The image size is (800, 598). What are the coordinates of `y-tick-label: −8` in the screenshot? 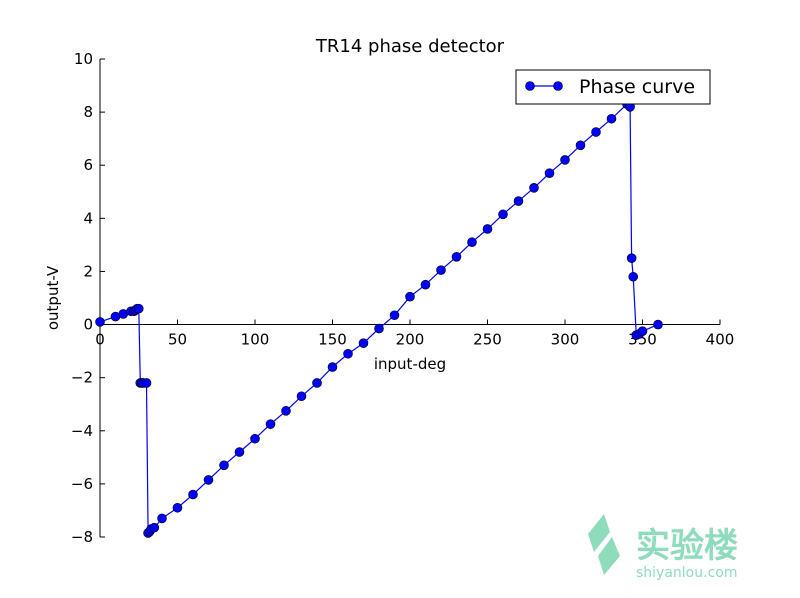 It's located at (82, 537).